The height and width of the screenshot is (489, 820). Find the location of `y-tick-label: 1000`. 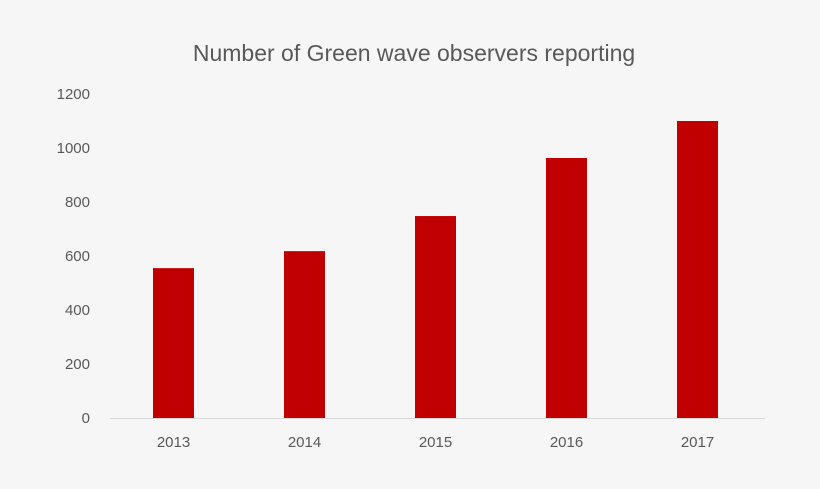

y-tick-label: 1000 is located at coordinates (73, 148).